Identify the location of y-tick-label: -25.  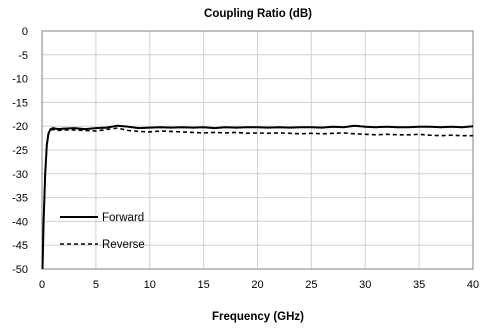
(20, 151).